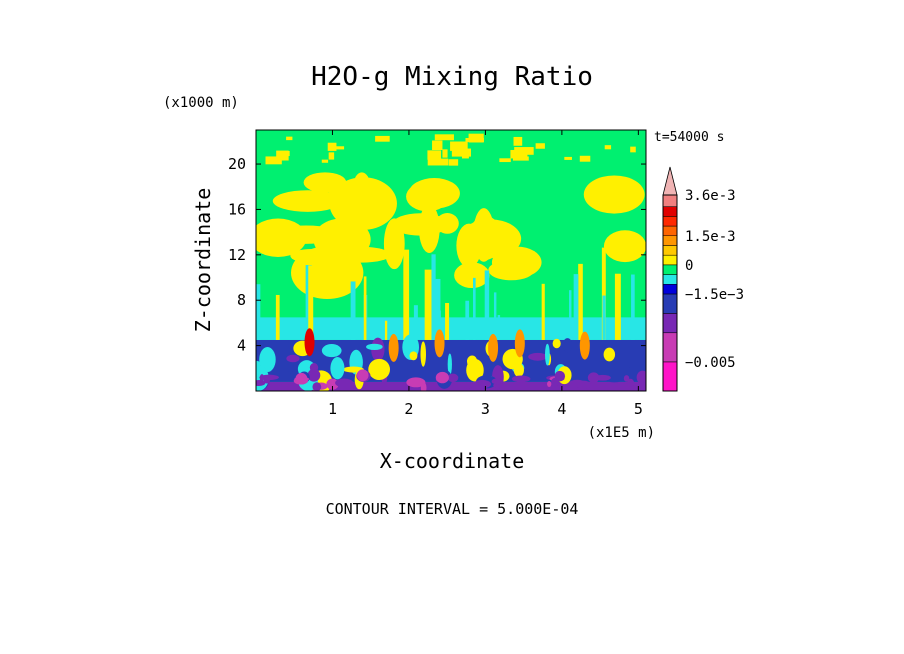 This screenshot has height=654, width=904. I want to click on chart-title: H2O-g Mixing Ratio, so click(452, 77).